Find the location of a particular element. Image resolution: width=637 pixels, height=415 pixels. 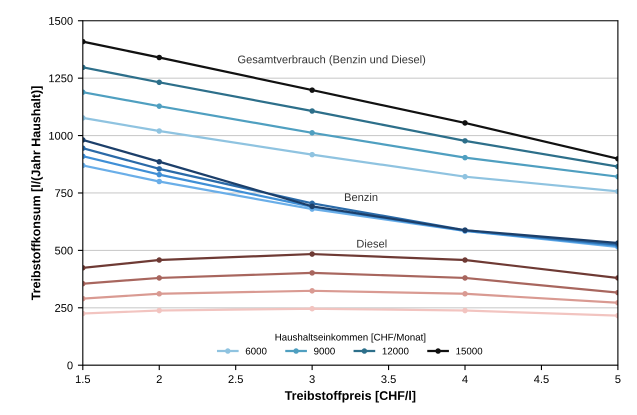

y-tick-label: 750 is located at coordinates (64, 193).